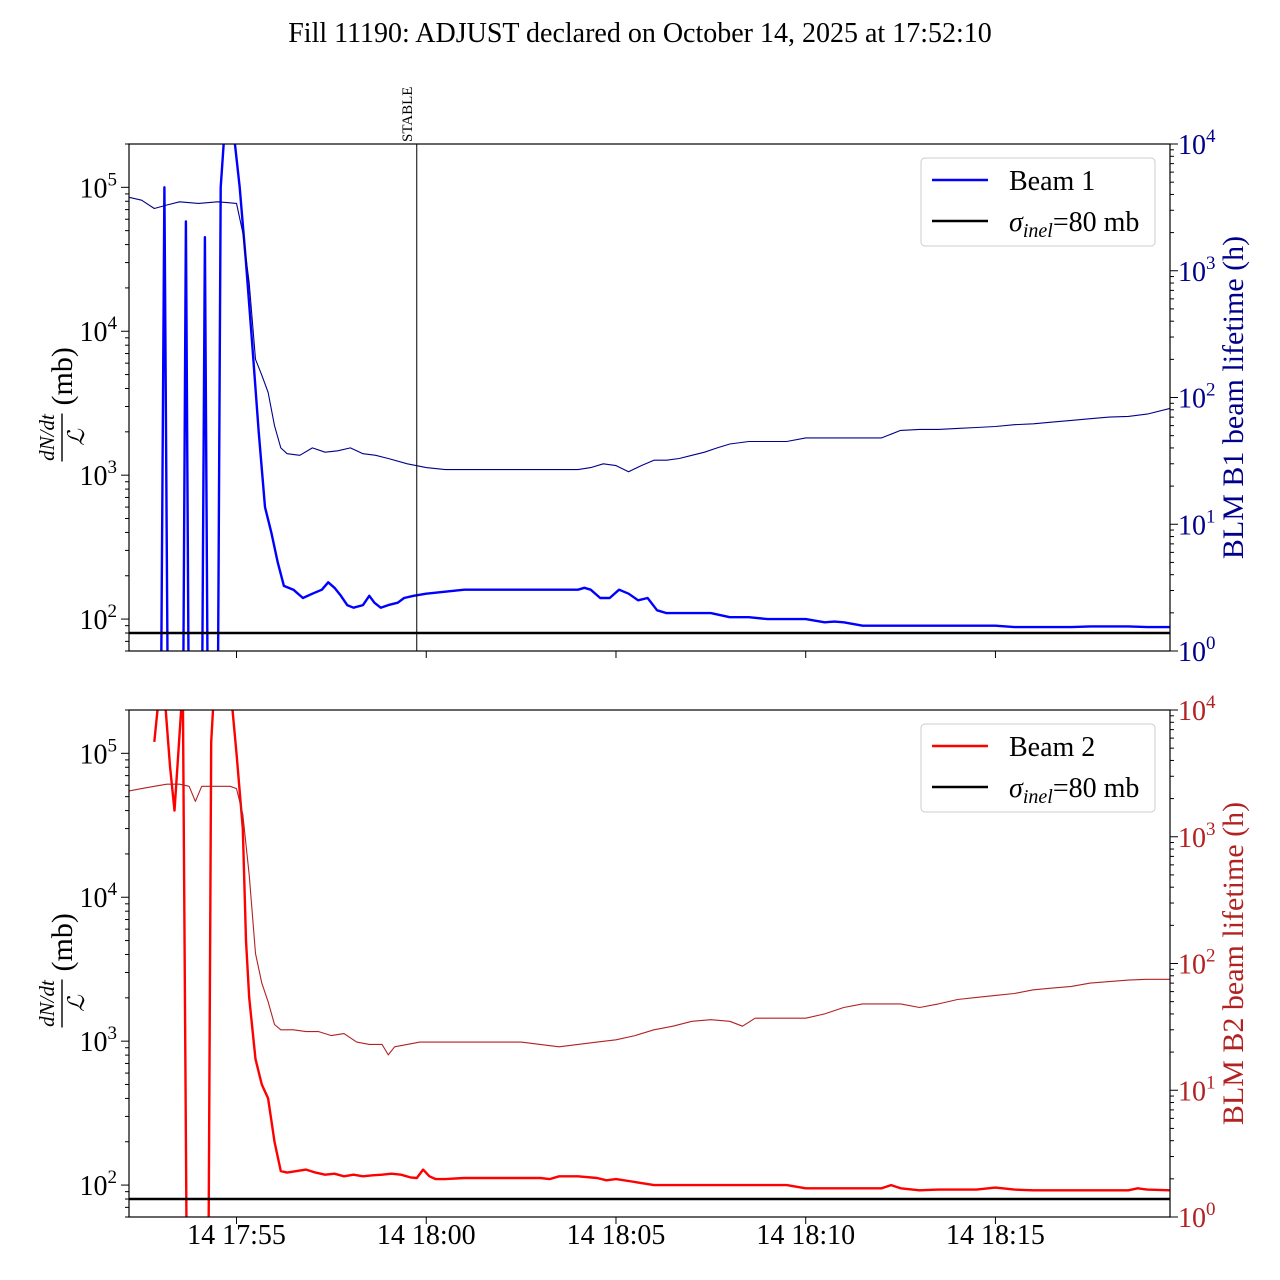 The image size is (1280, 1280). Describe the element at coordinates (1233, 963) in the screenshot. I see `right-axis-label: BLM B2 beam lifetime (h)` at that location.